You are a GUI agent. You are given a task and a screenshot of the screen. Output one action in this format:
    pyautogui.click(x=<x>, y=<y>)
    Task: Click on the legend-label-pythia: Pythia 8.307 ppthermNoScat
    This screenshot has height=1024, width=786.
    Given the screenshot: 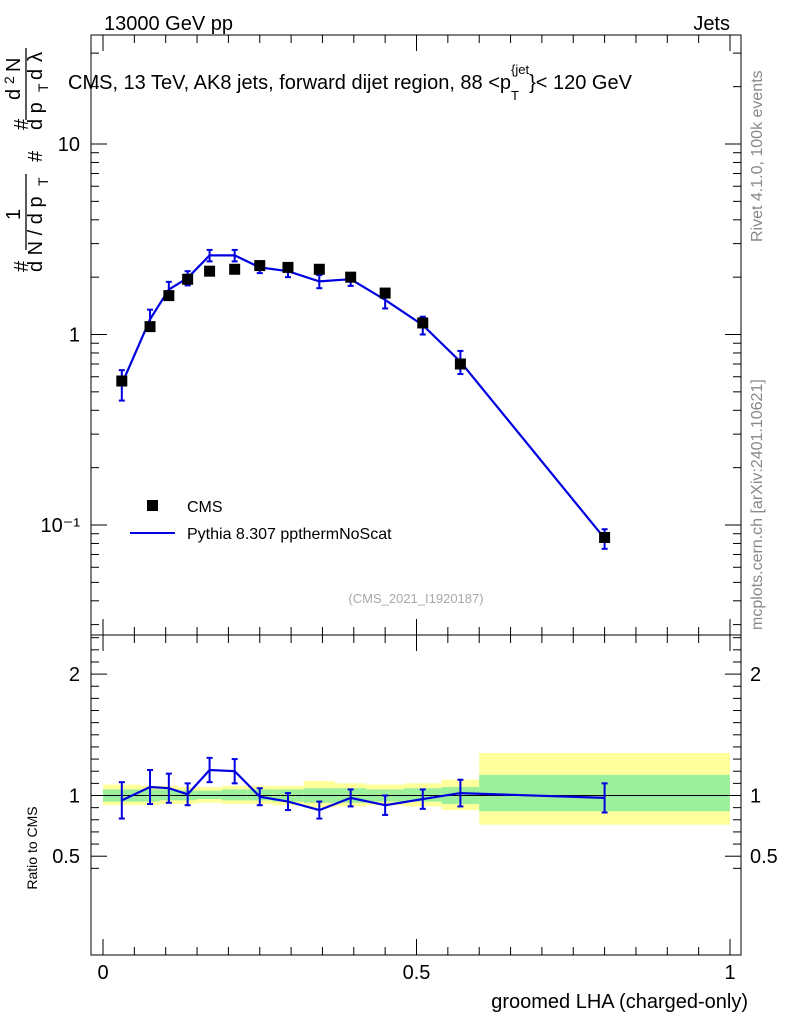 What is the action you would take?
    pyautogui.click(x=289, y=534)
    